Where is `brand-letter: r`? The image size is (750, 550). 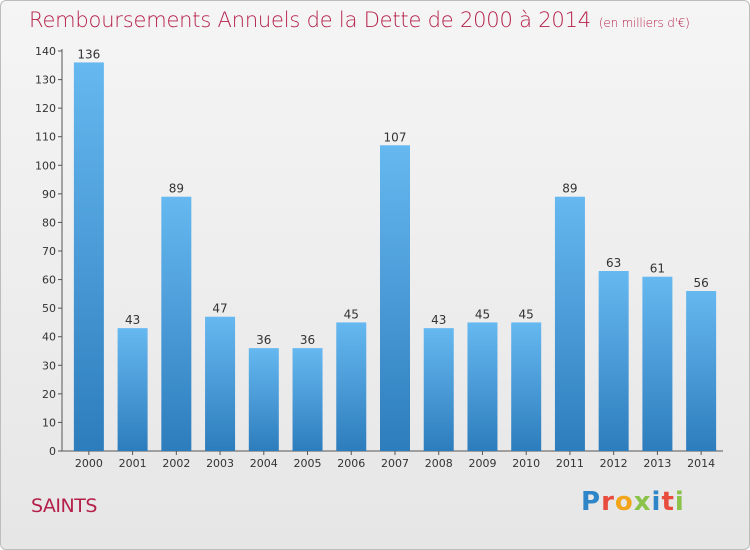 brand-letter: r is located at coordinates (608, 502).